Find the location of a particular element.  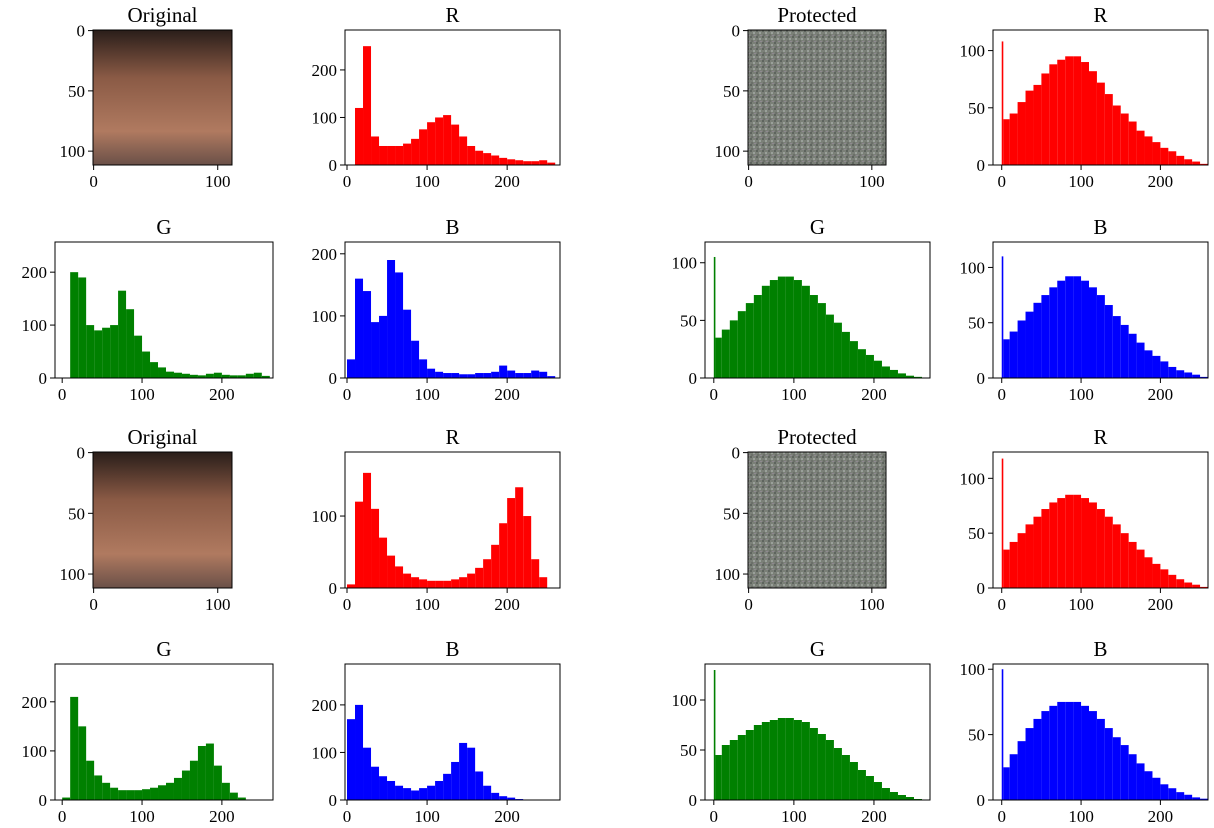

y-tick-label: 200 is located at coordinates (35, 702).